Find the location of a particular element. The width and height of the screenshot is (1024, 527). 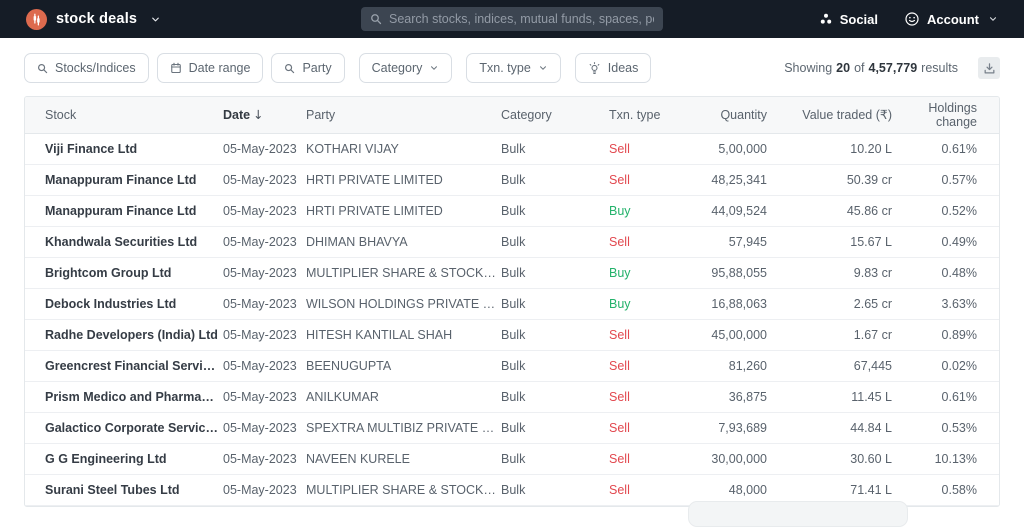

header-stock: Stock is located at coordinates (124, 115).